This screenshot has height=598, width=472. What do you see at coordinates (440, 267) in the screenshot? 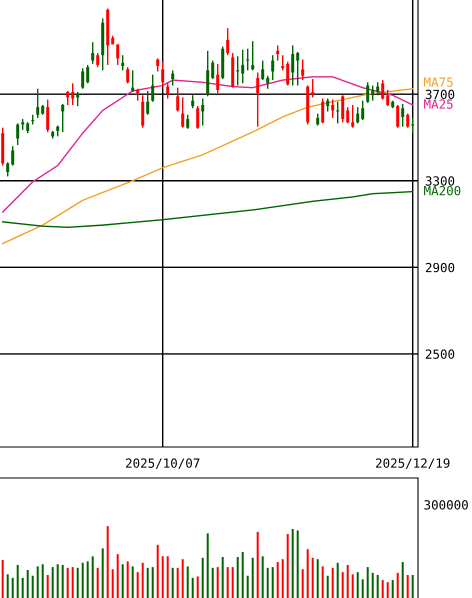
I see `y-tick-label: 2900` at bounding box center [440, 267].